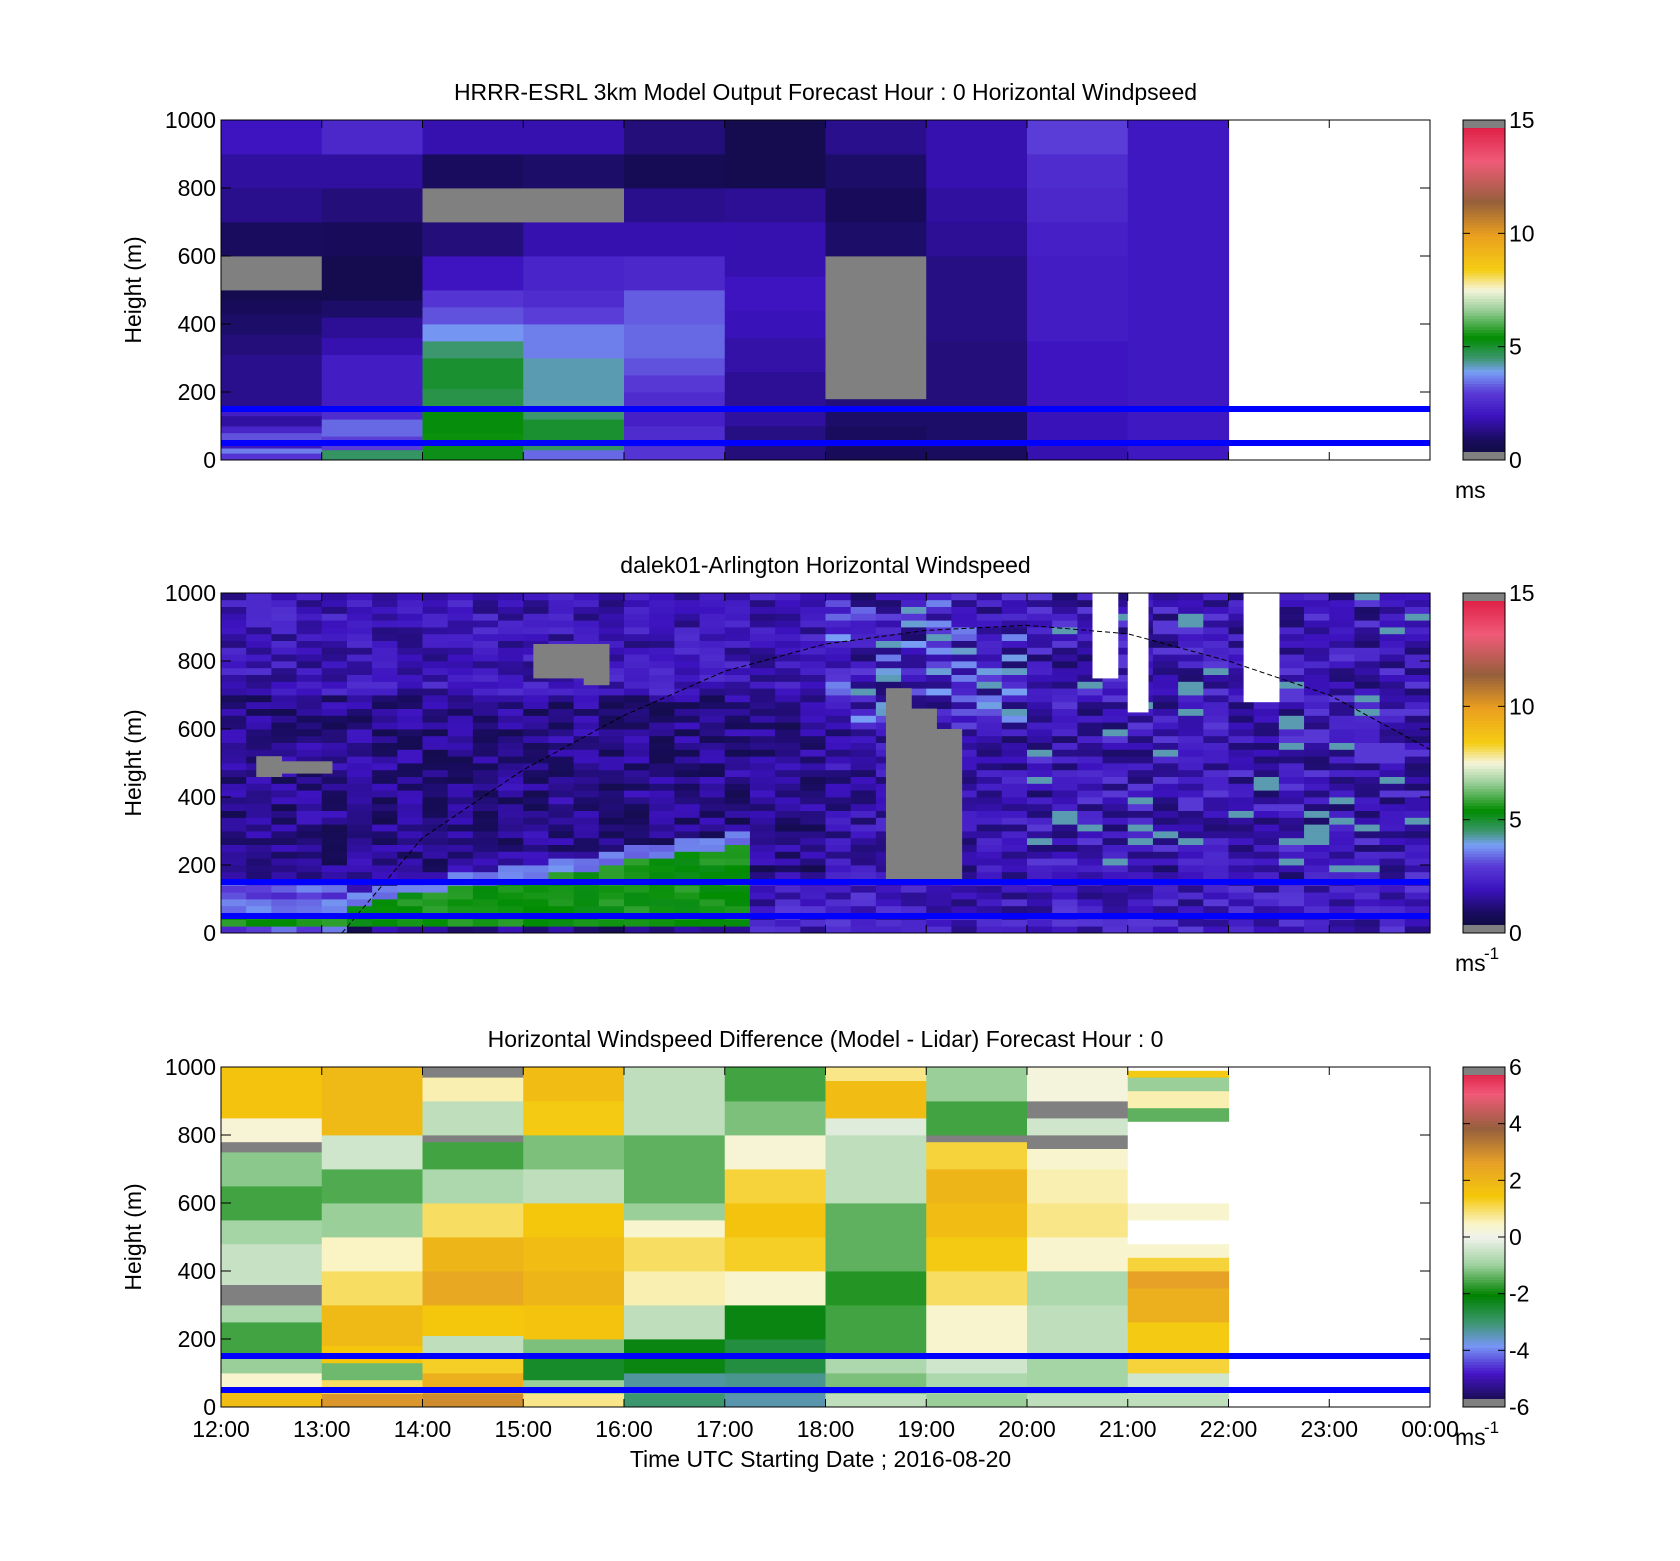 Image resolution: width=1680 pixels, height=1561 pixels. Describe the element at coordinates (197, 392) in the screenshot. I see `y-tick-label: 200` at that location.